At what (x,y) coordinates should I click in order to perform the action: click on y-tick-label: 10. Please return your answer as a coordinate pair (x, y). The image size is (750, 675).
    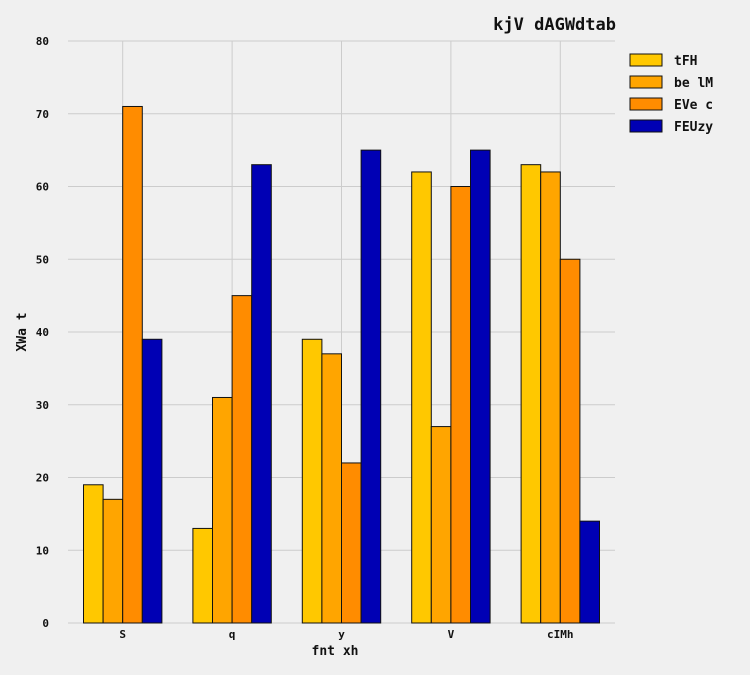
    Looking at the image, I should click on (42, 550).